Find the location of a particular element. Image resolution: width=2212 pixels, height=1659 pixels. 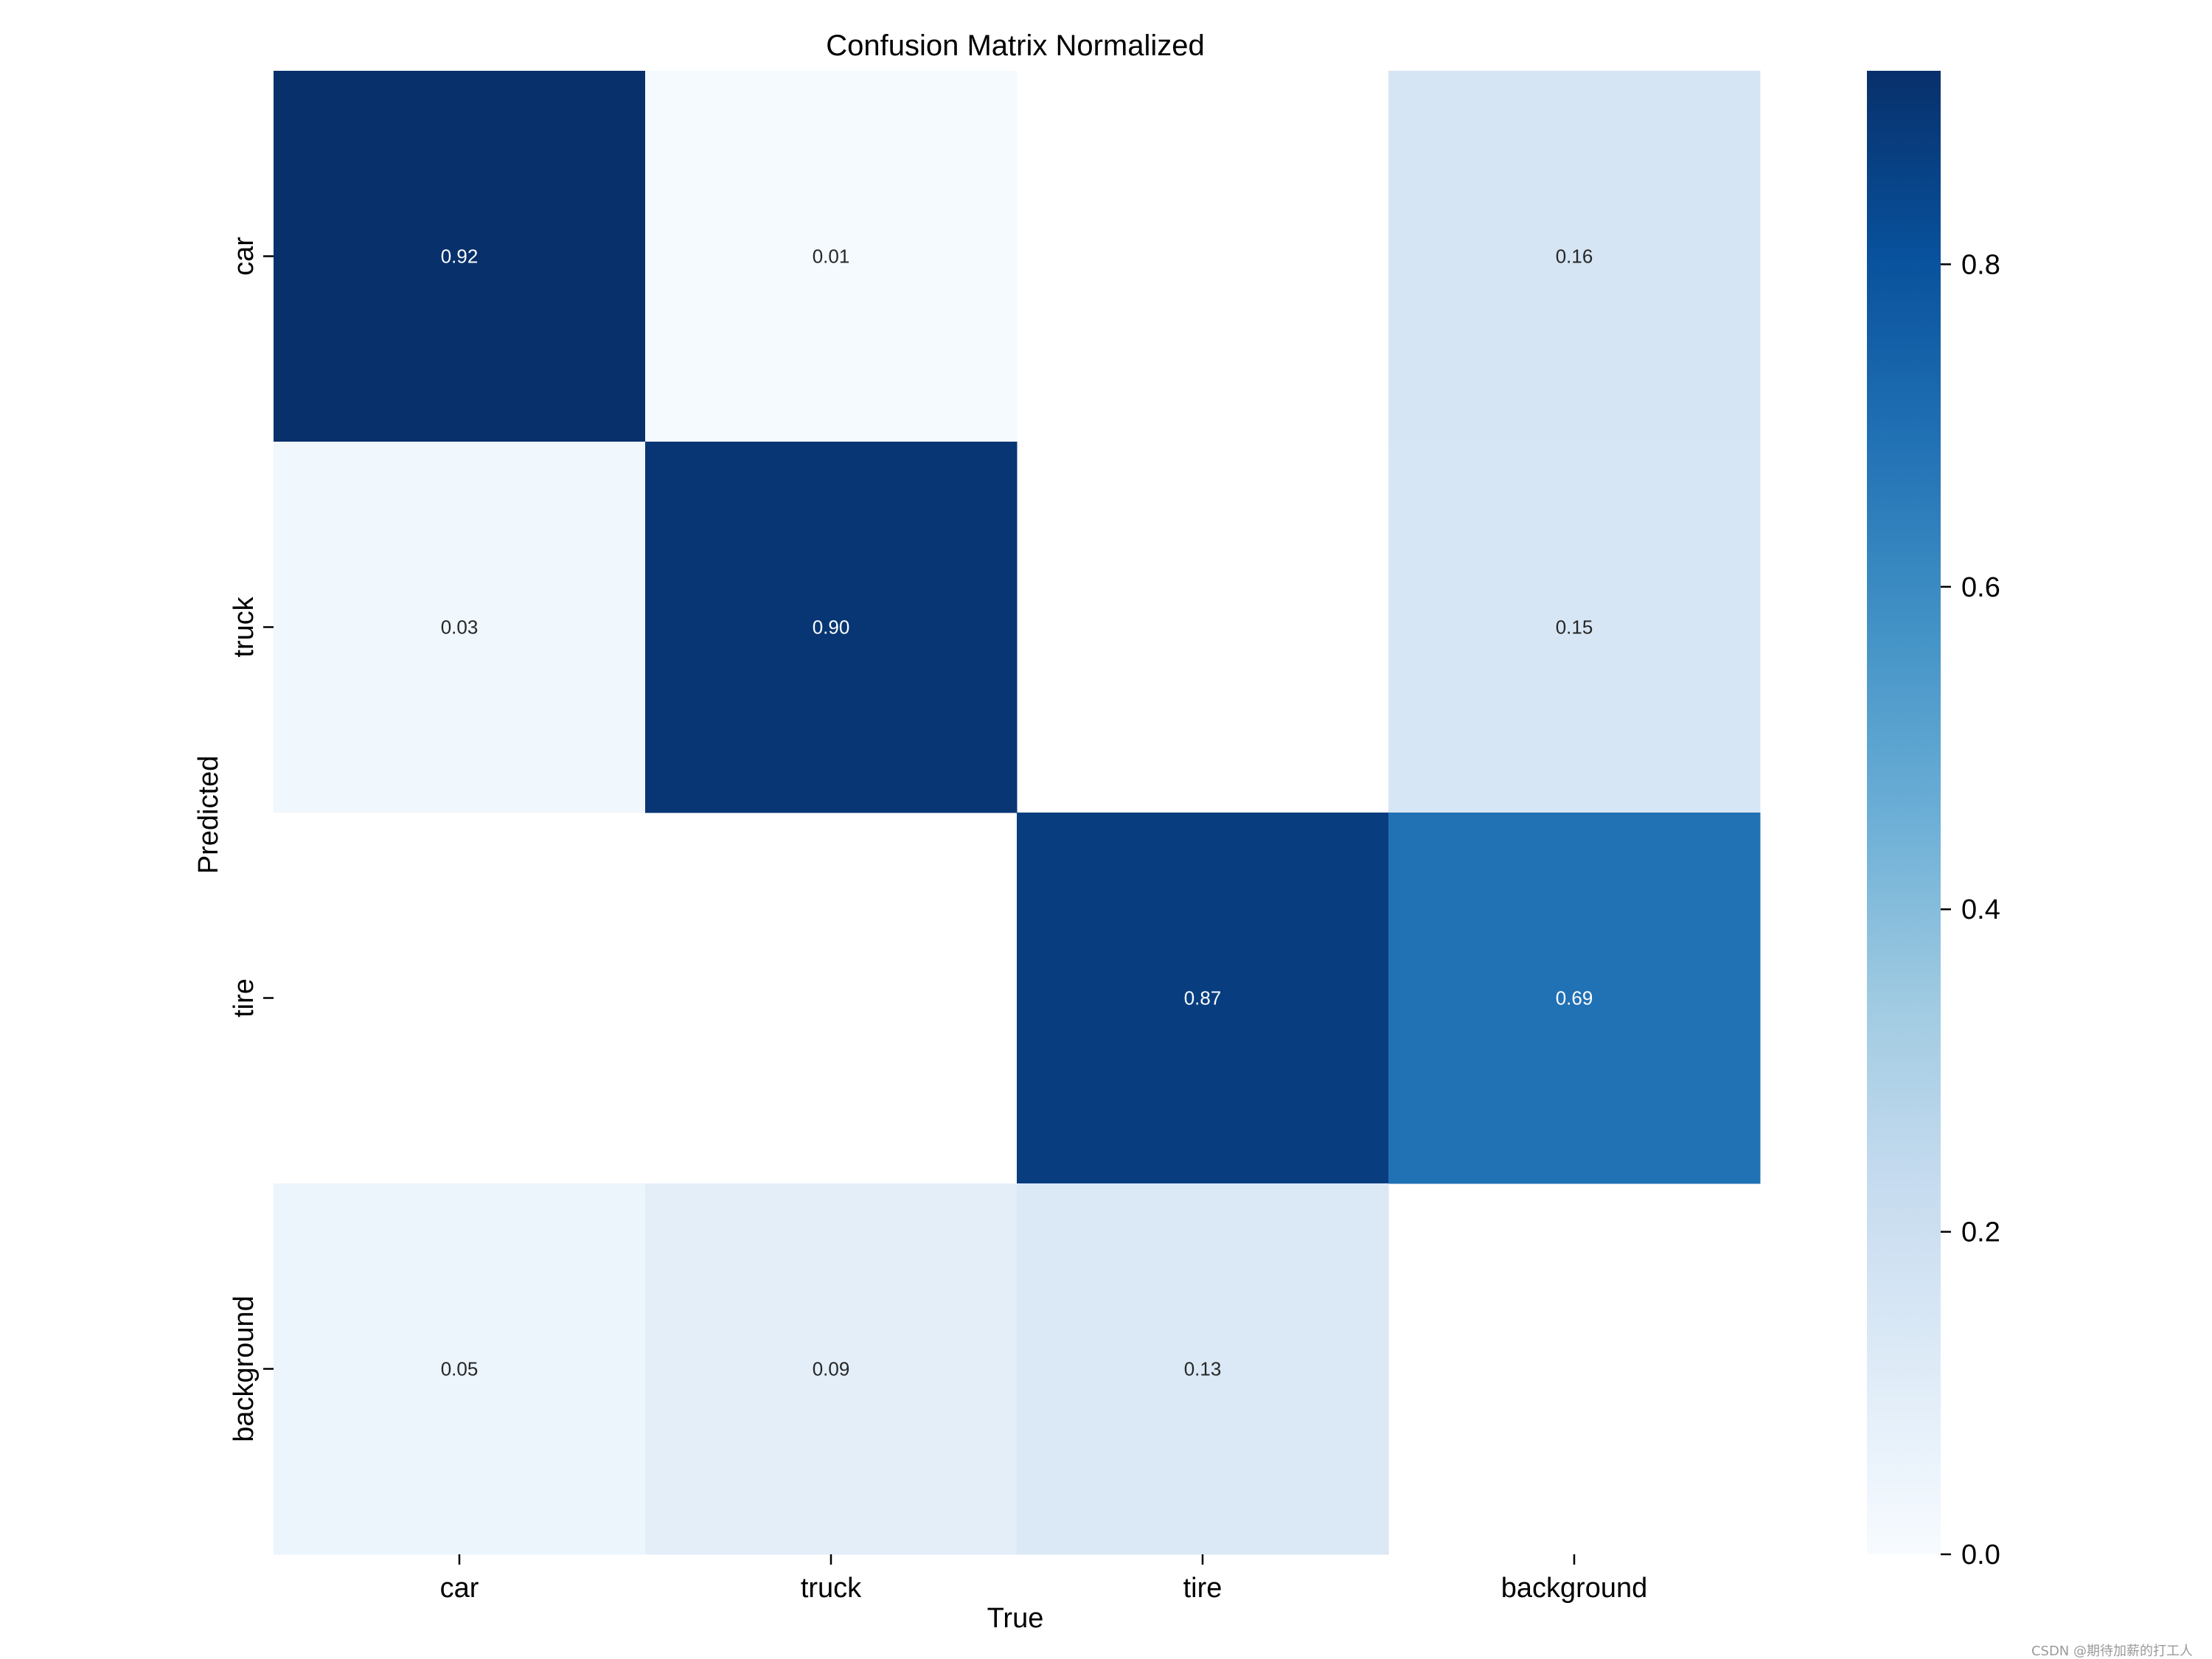

cell-value-label: 0.92 is located at coordinates (460, 257).